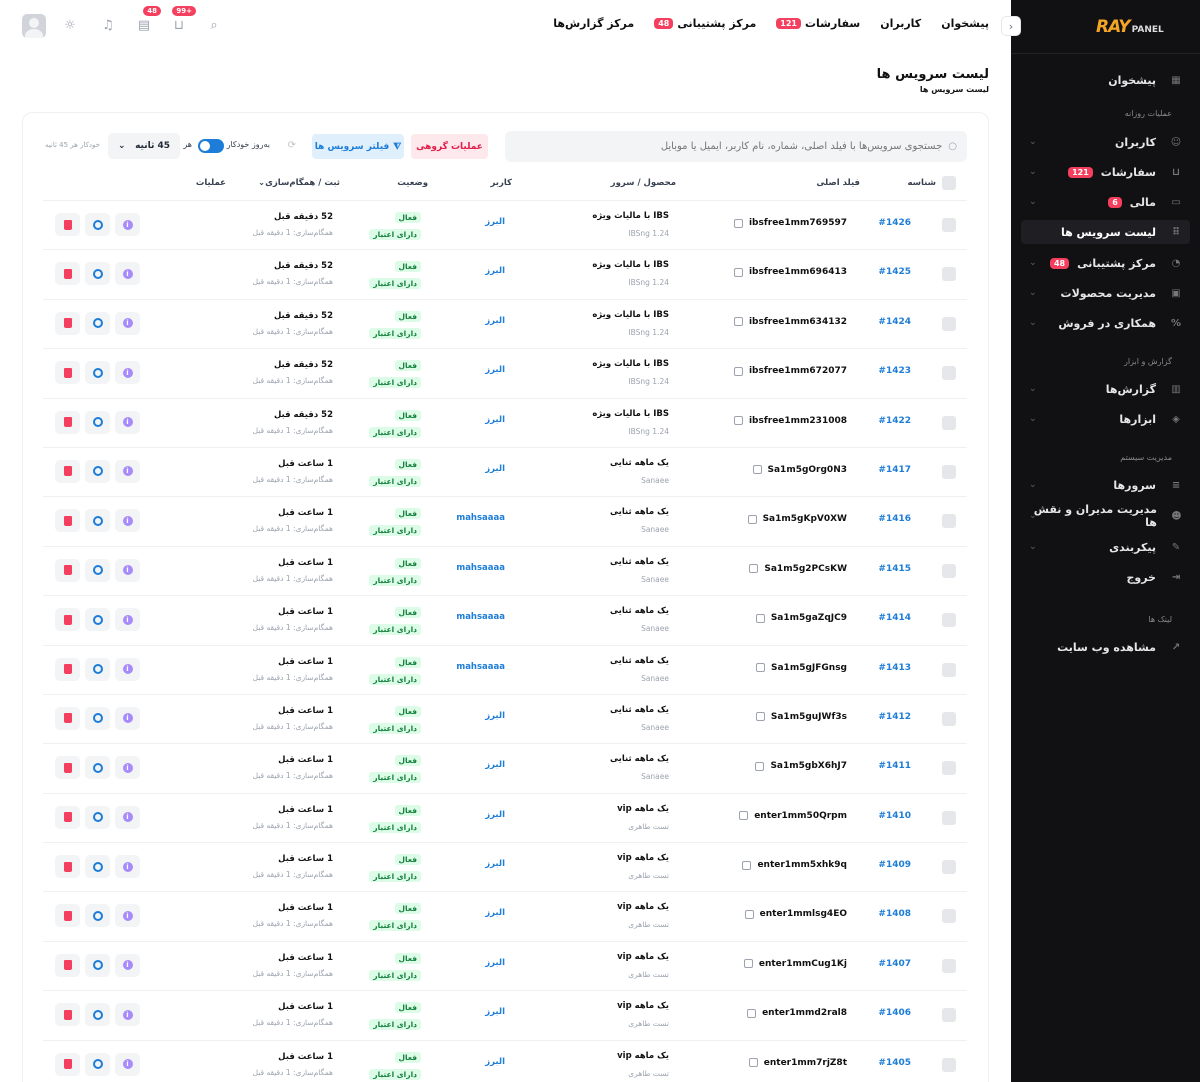 The height and width of the screenshot is (1082, 1200). Describe the element at coordinates (894, 667) in the screenshot. I see `service-id-link: #1413` at that location.